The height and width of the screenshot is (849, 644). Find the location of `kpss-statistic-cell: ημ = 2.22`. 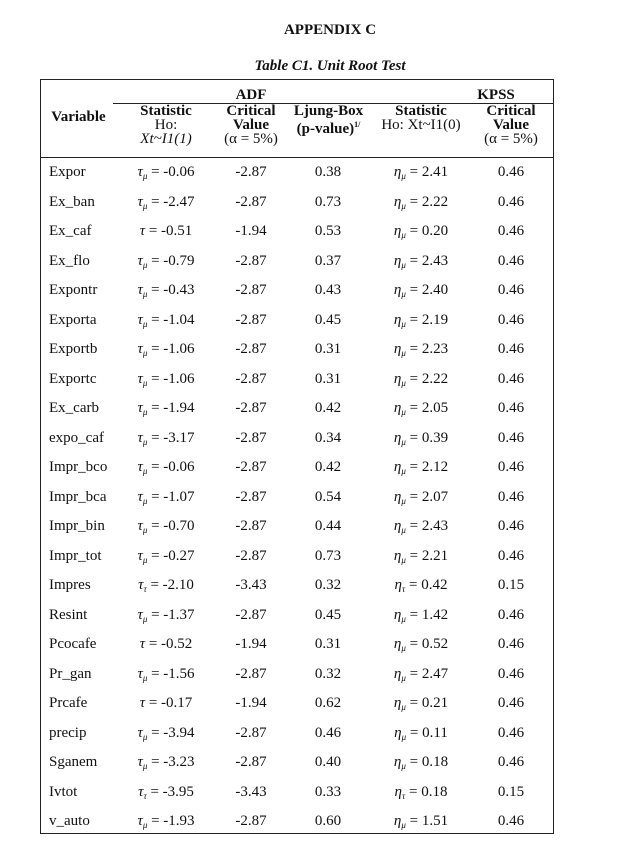

kpss-statistic-cell: ημ = 2.22 is located at coordinates (421, 202).